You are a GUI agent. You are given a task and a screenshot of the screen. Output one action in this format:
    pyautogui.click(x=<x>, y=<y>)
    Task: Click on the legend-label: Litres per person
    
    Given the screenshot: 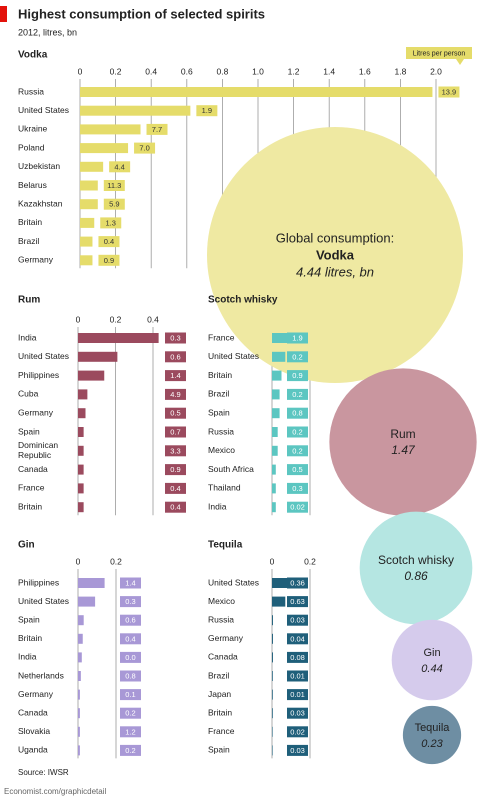 What is the action you would take?
    pyautogui.click(x=439, y=53)
    